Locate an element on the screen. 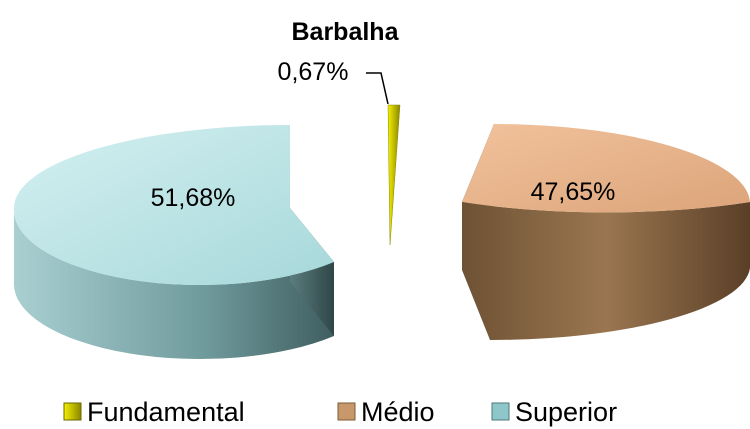 The width and height of the screenshot is (750, 429). legend-item-superior: Superior is located at coordinates (554, 412).